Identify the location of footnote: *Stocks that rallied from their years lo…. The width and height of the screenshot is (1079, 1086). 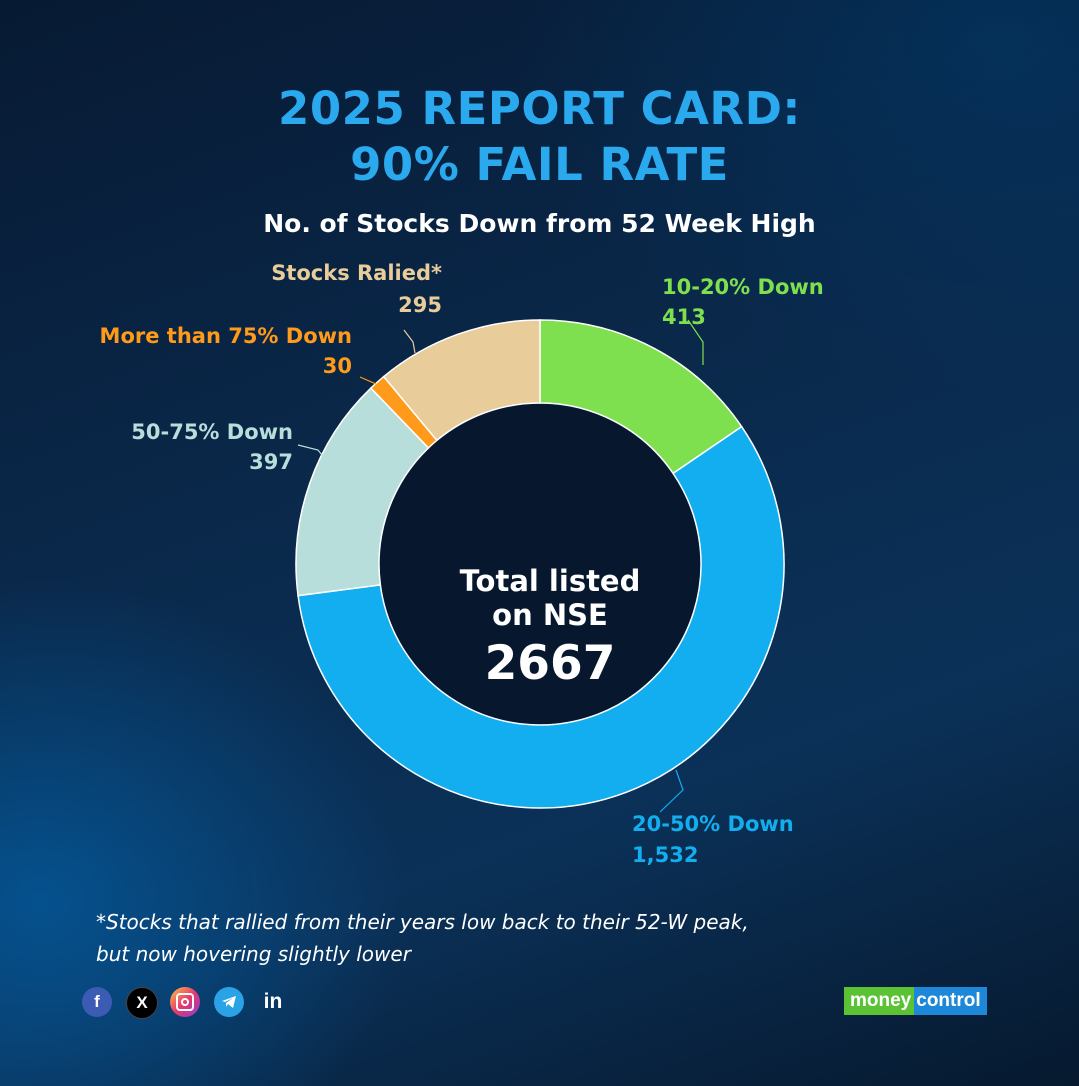
(476, 938).